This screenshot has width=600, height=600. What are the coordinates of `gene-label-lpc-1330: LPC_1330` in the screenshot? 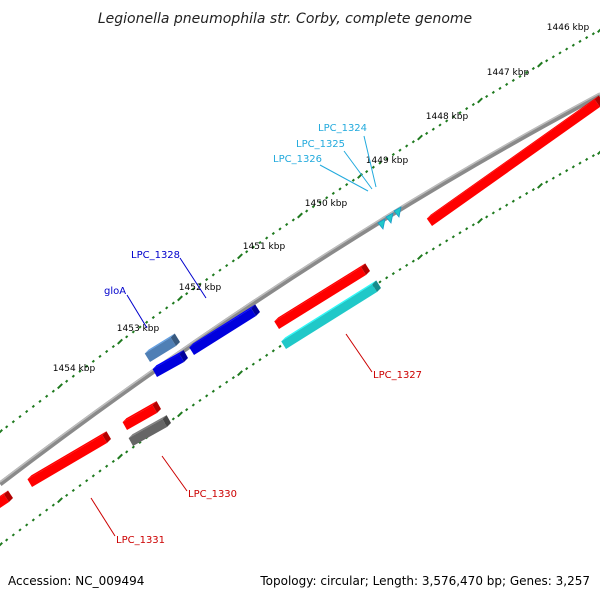 It's located at (212, 494).